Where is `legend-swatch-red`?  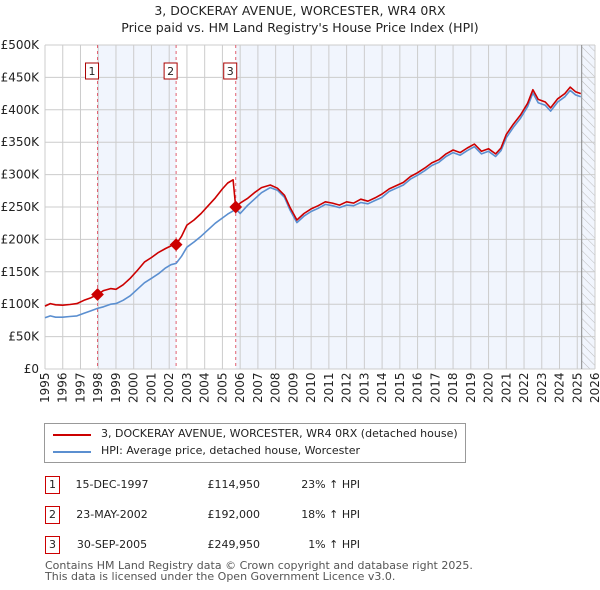
legend-swatch-red is located at coordinates (72, 435).